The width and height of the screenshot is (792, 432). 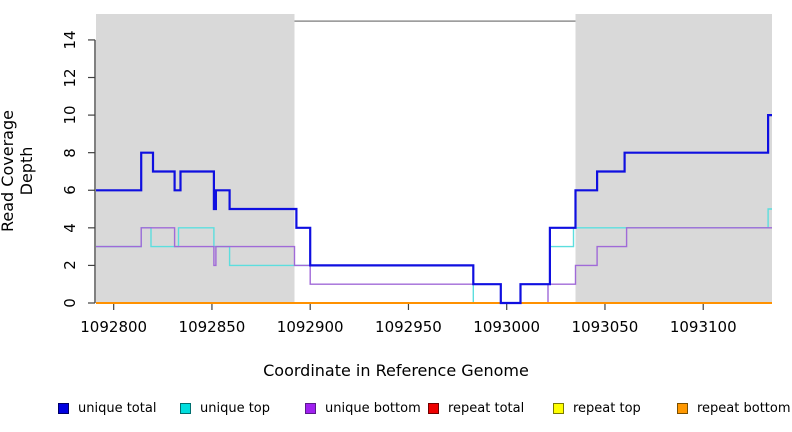 What do you see at coordinates (396, 370) in the screenshot?
I see `x-axis-title: Coordinate in Reference Genome` at bounding box center [396, 370].